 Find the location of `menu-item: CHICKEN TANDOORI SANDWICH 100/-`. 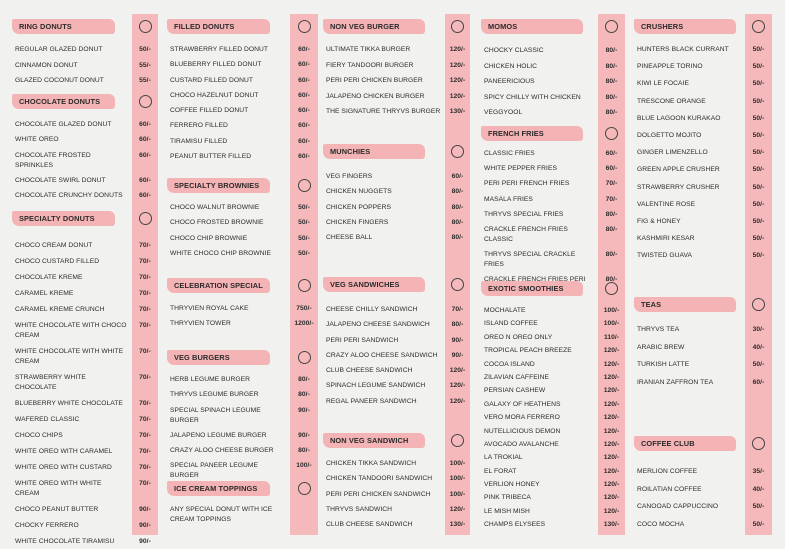

menu-item: CHICKEN TANDOORI SANDWICH 100/- is located at coordinates (398, 481).